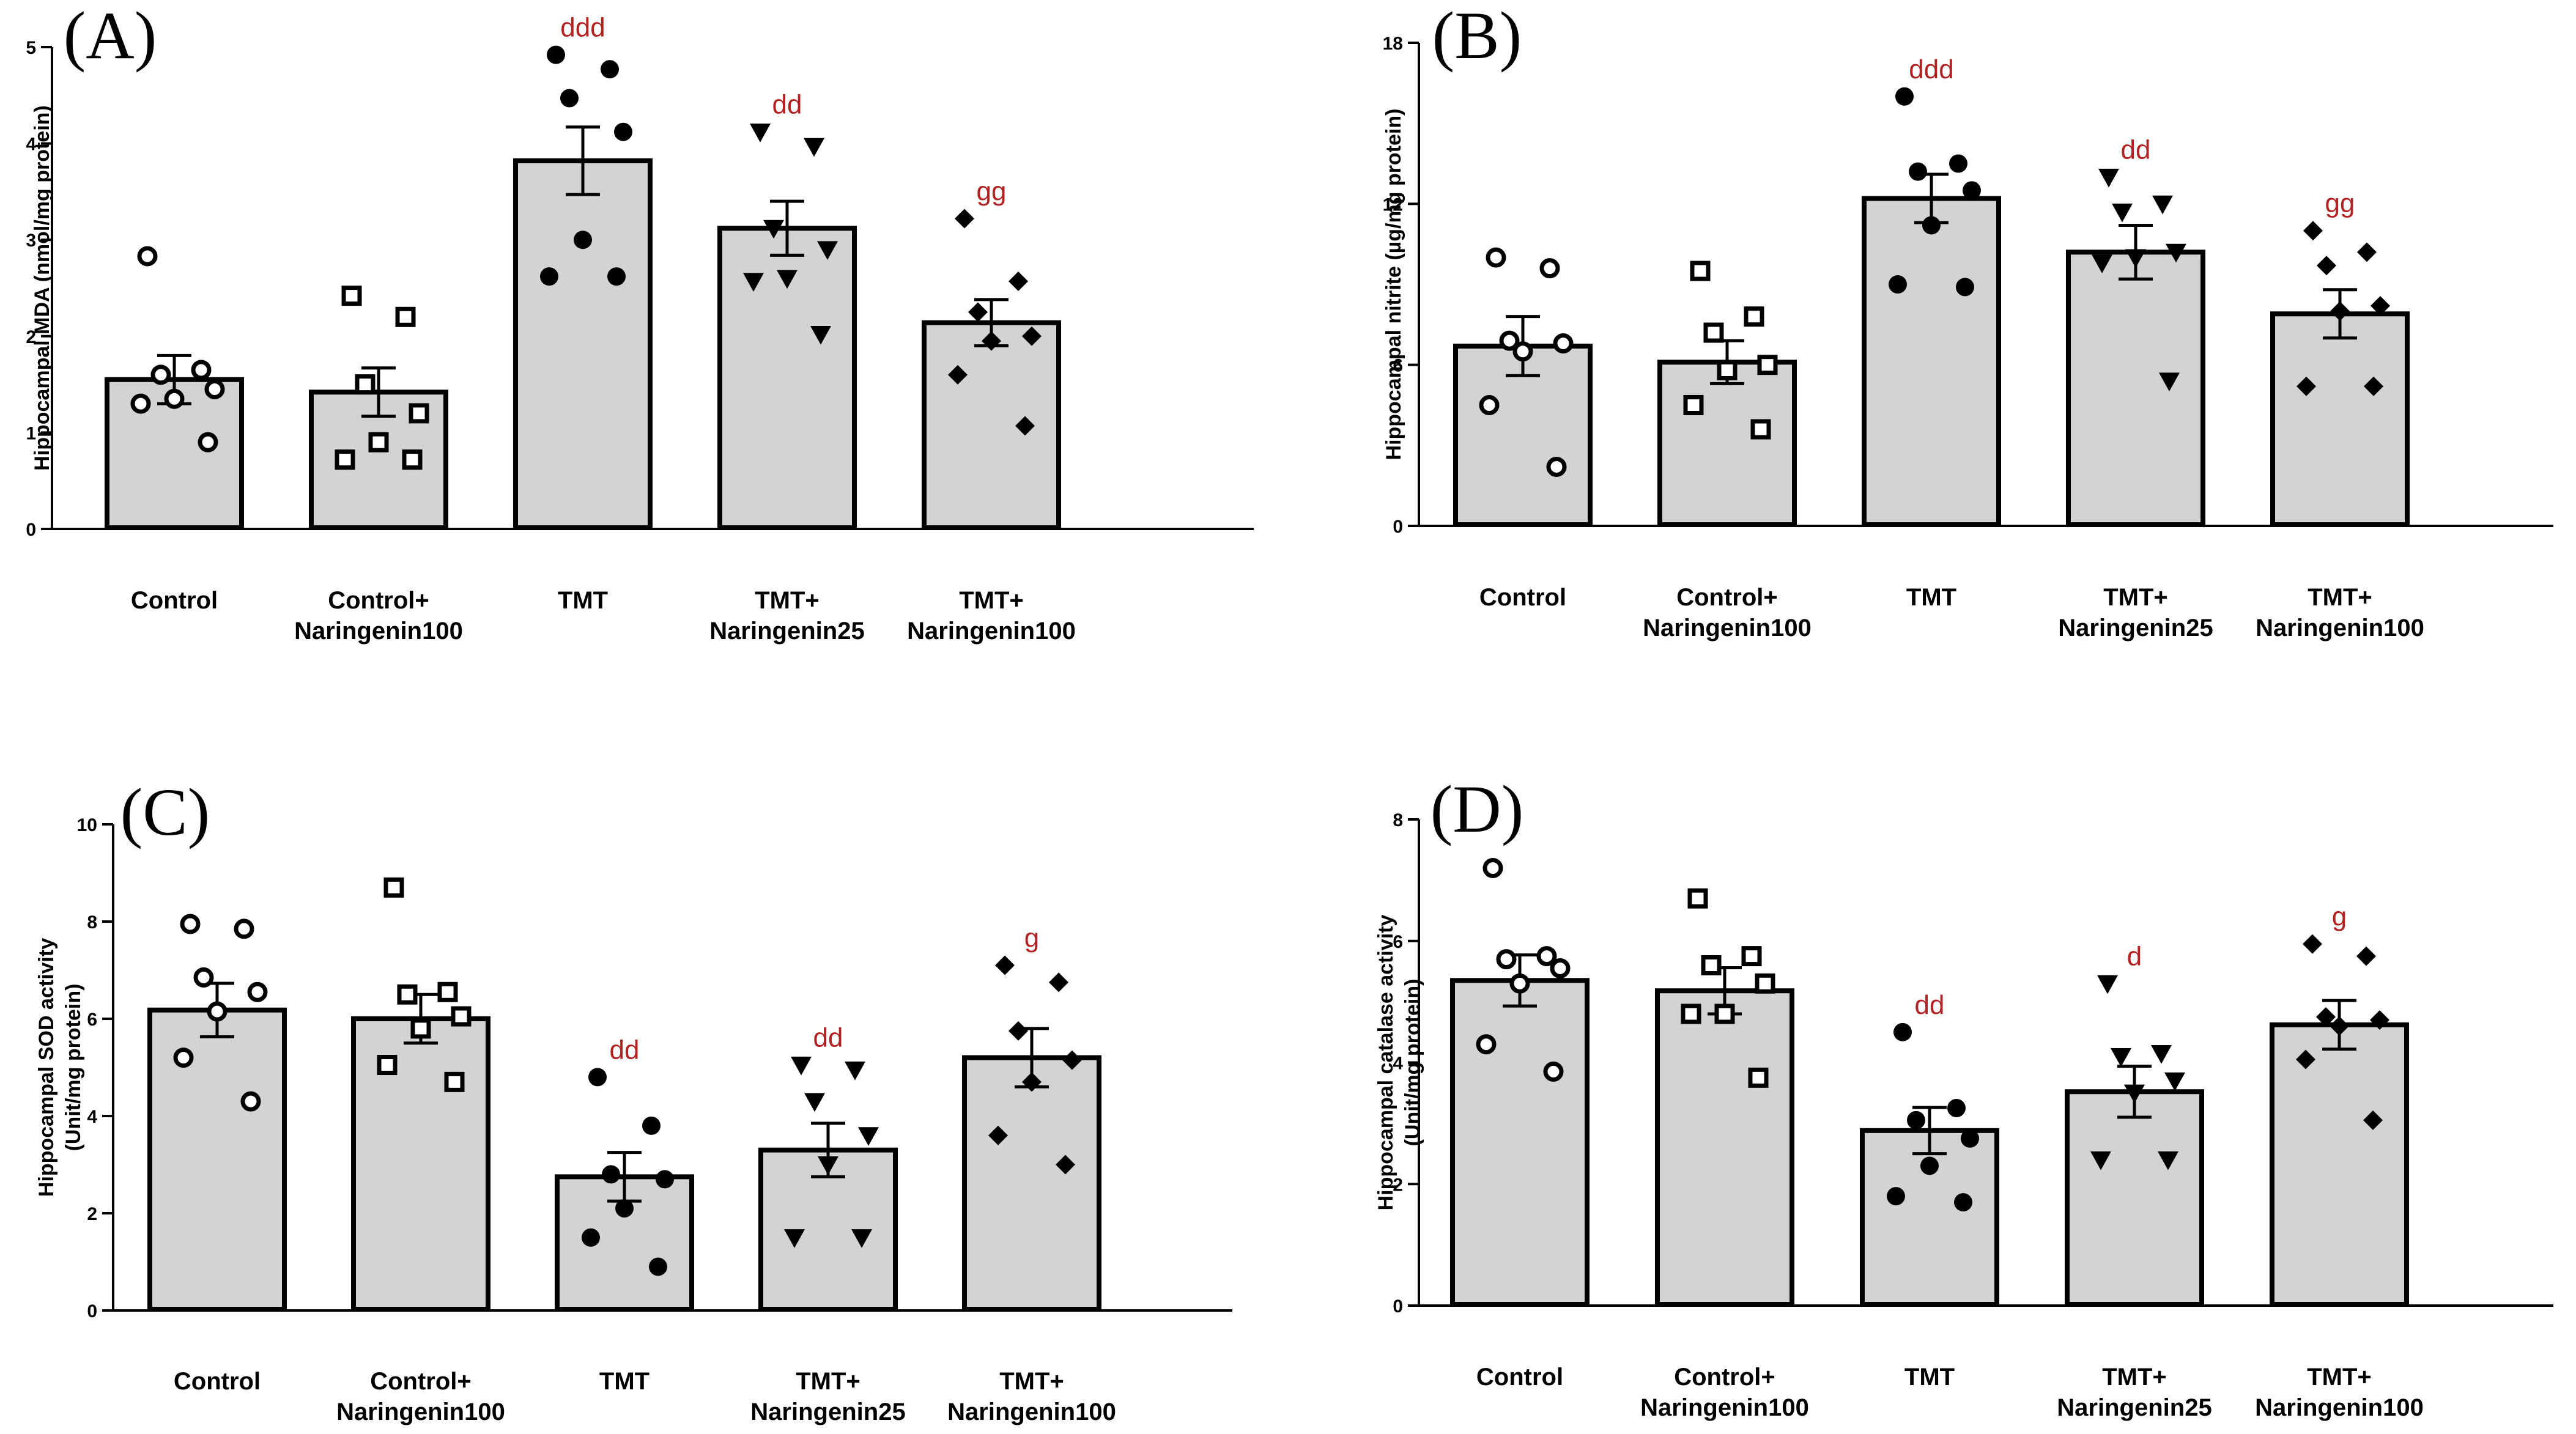  What do you see at coordinates (42, 288) in the screenshot?
I see `y-axis-title-line: Hippocampal MDA (nmol/mg protein)` at bounding box center [42, 288].